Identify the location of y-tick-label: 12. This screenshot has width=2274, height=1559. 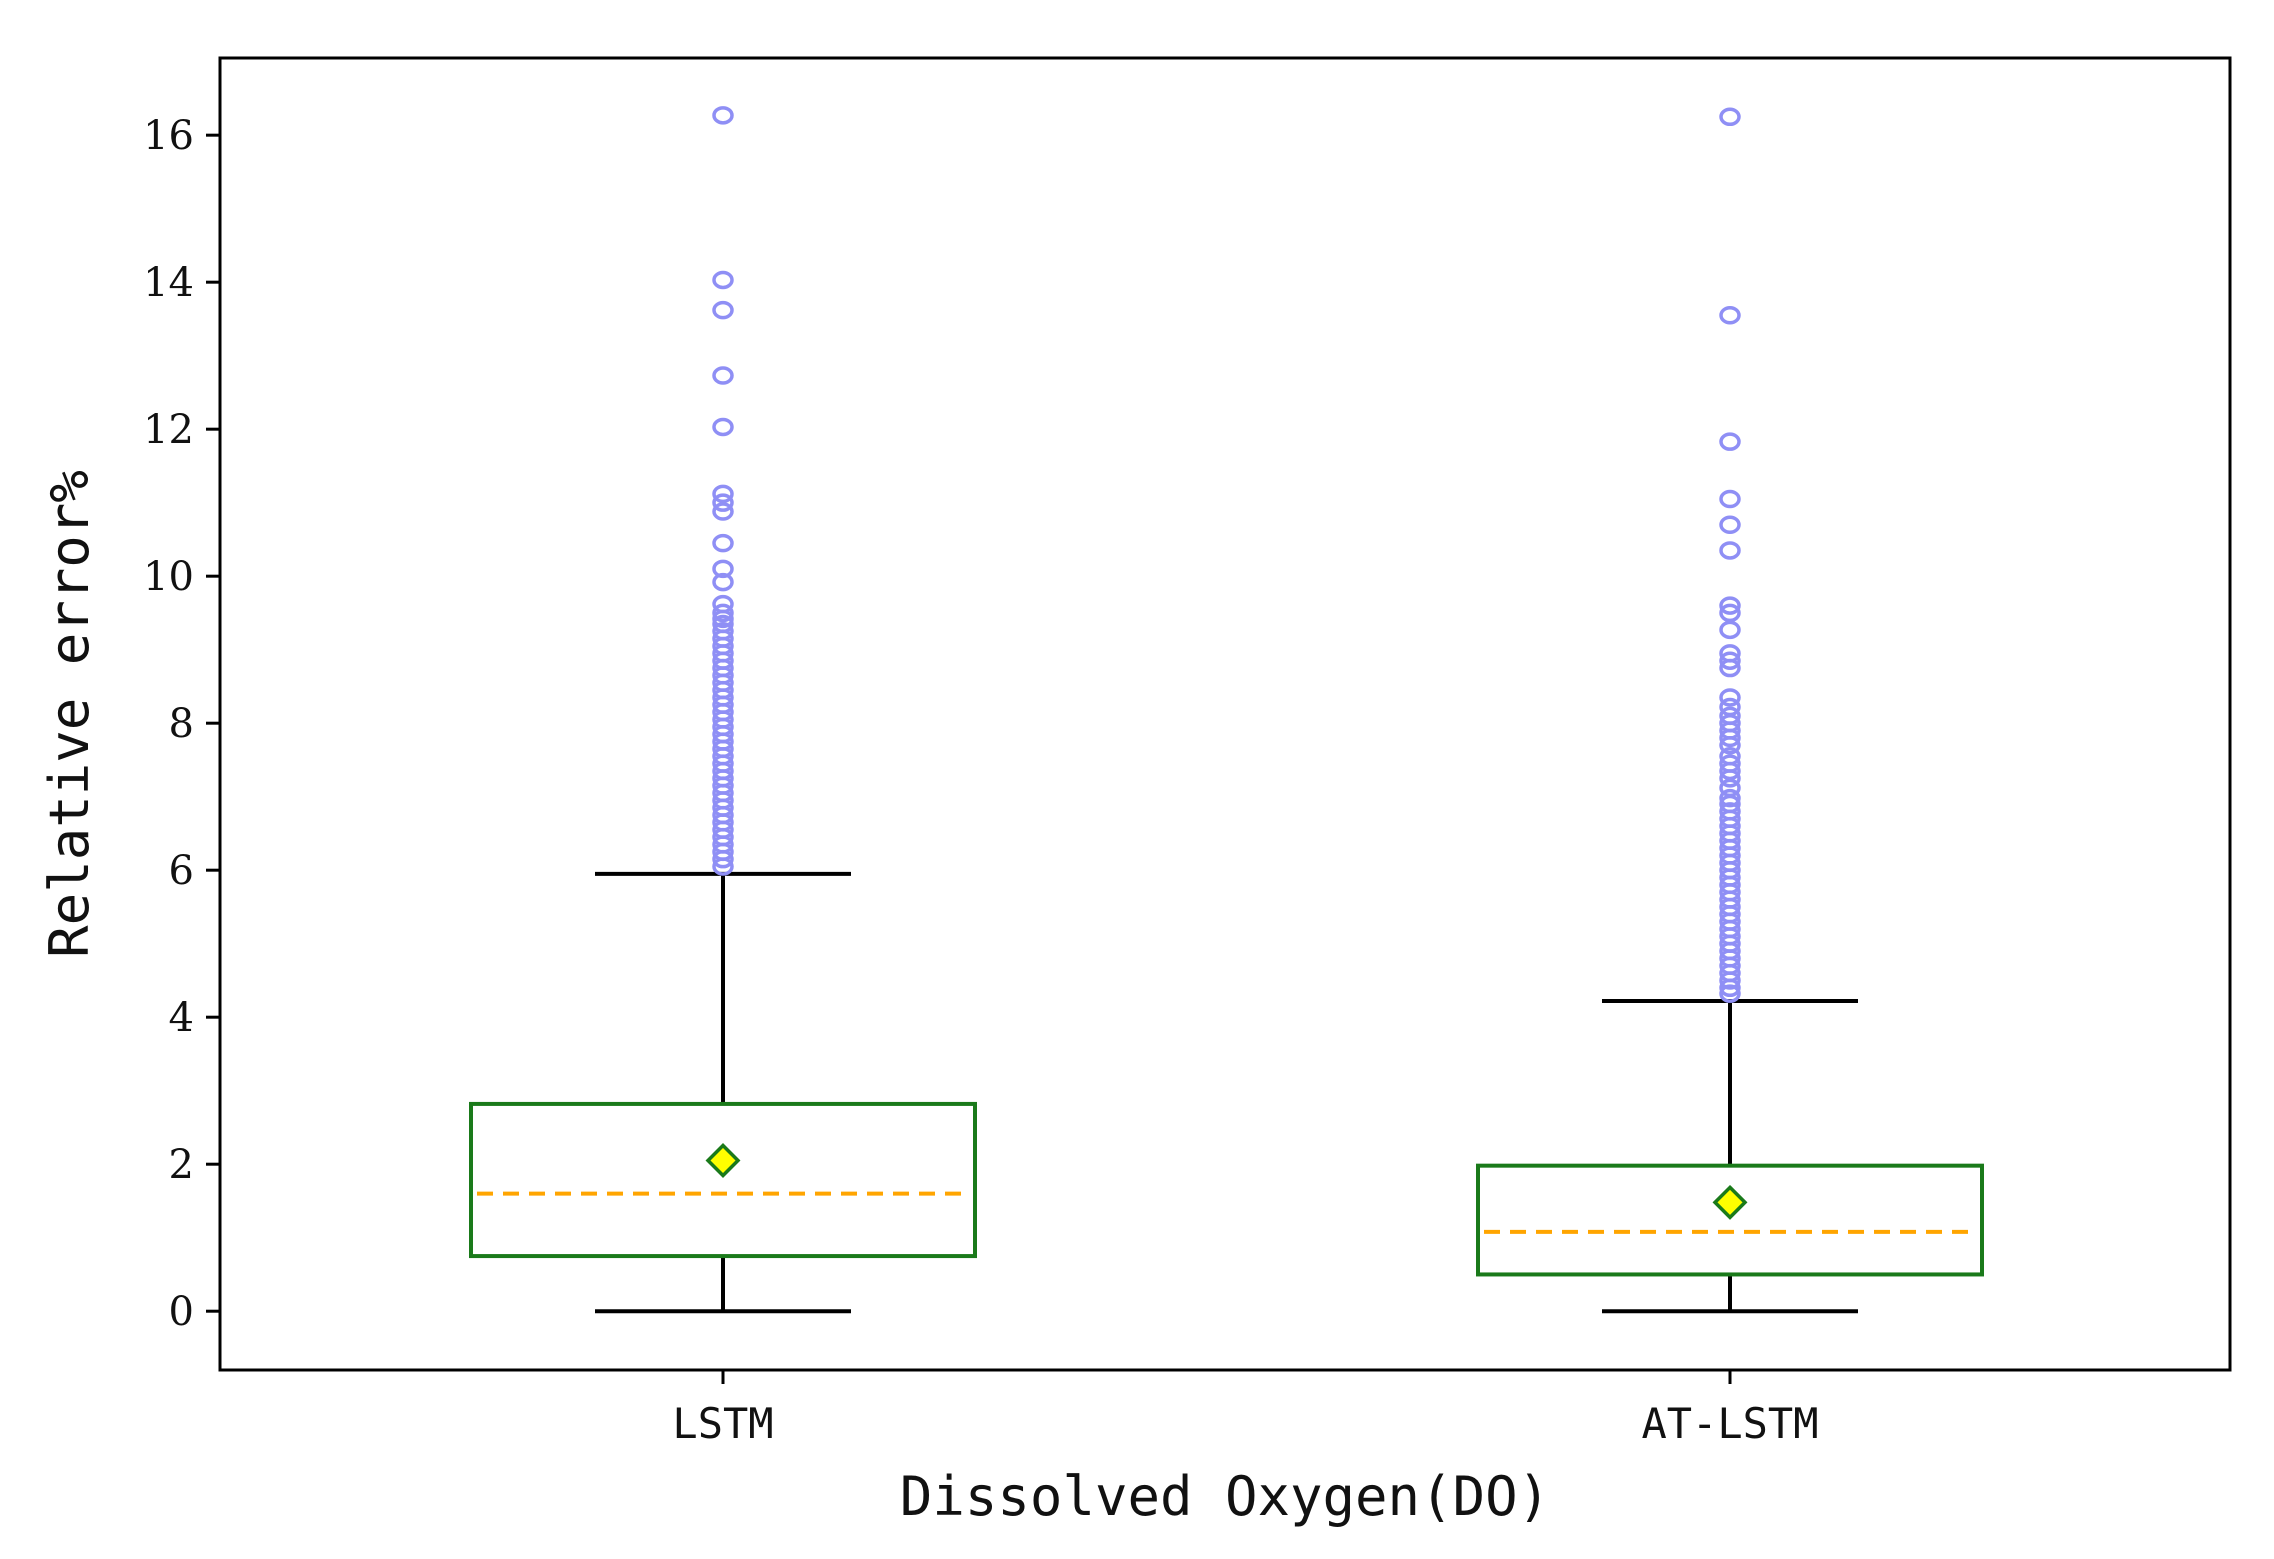
(168, 430).